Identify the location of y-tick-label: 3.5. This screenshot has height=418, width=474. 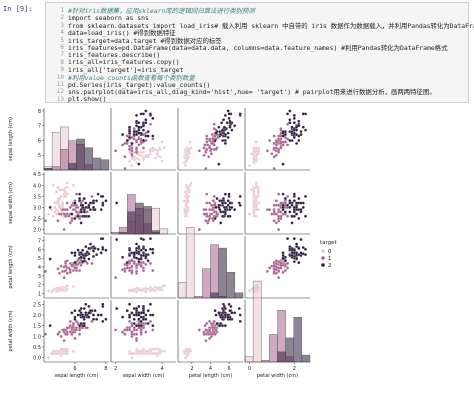
(37, 197).